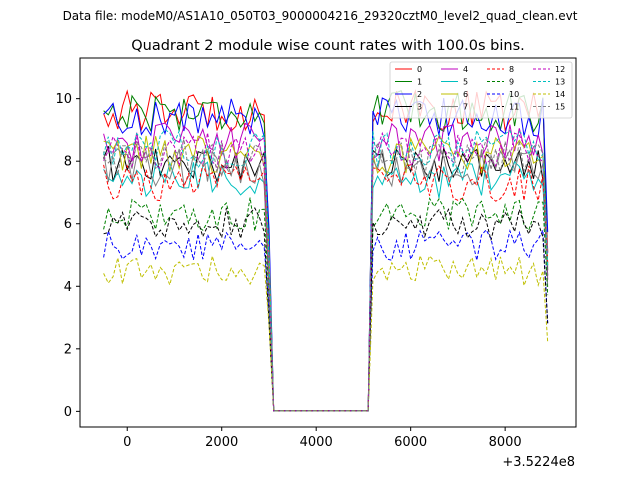 Image resolution: width=640 pixels, height=480 pixels. I want to click on legend-label-13: 13, so click(560, 82).